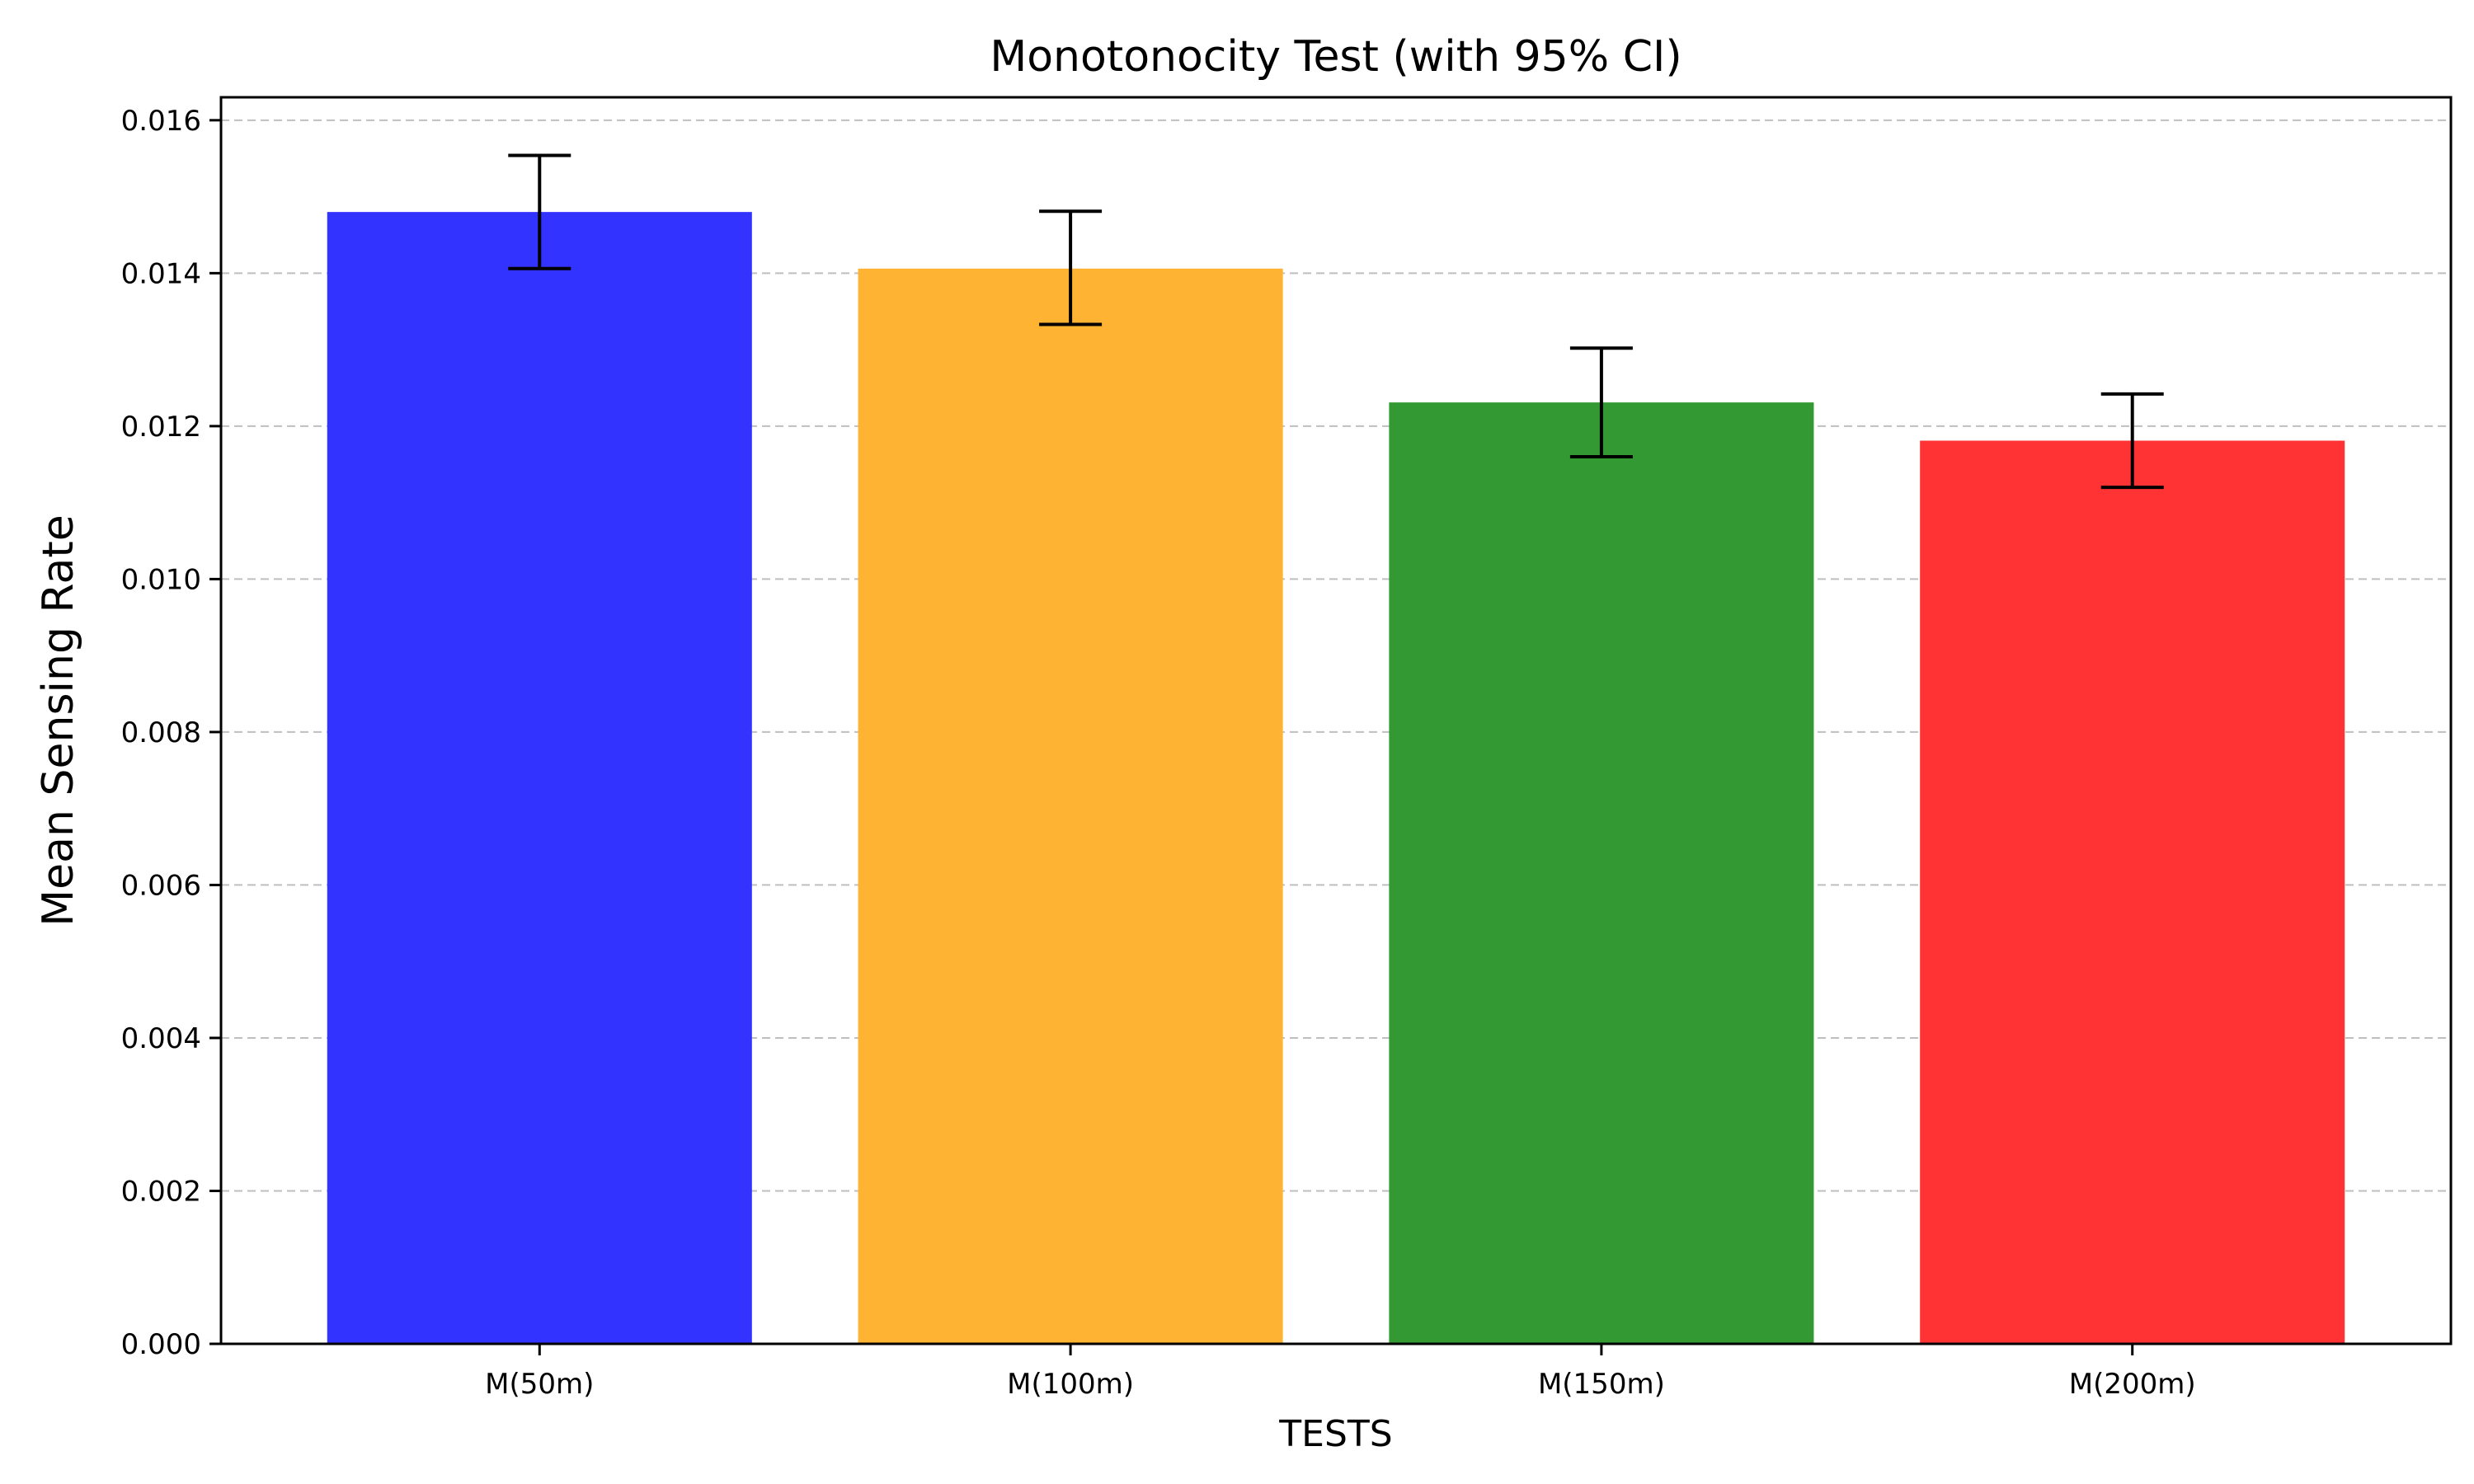  What do you see at coordinates (161, 273) in the screenshot?
I see `y-tick-label: 0.014` at bounding box center [161, 273].